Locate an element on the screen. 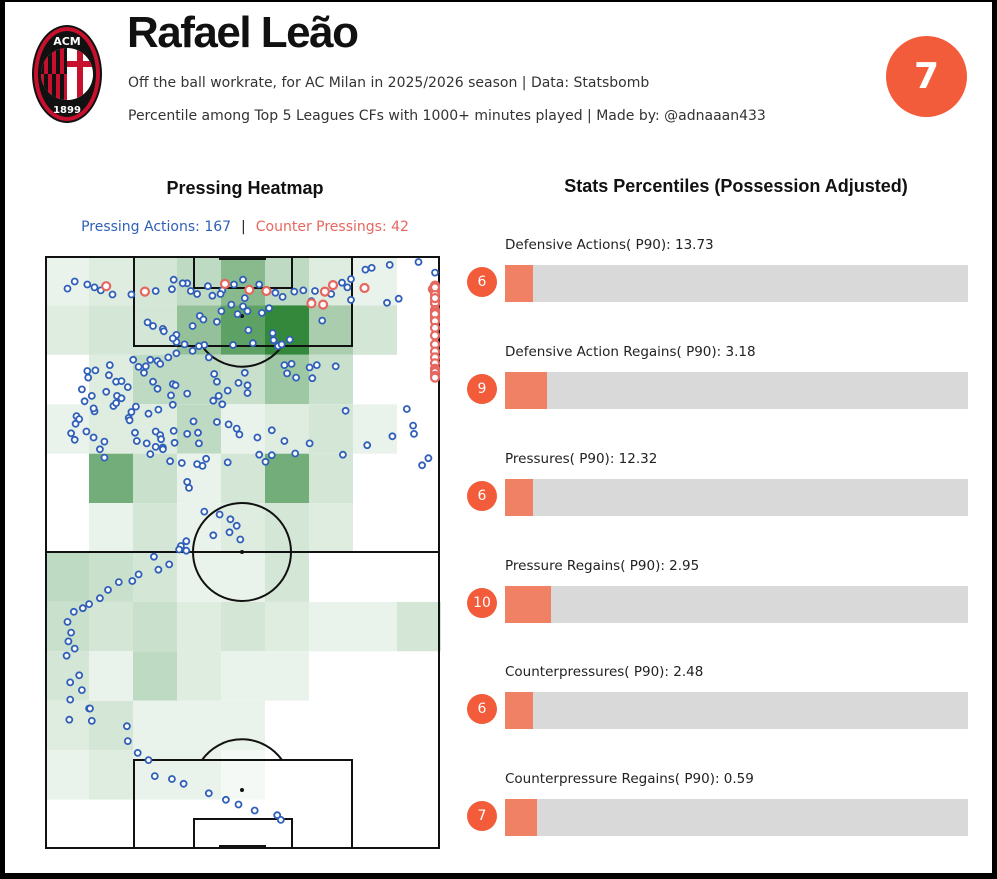 The height and width of the screenshot is (879, 997). stat-bar-fill is located at coordinates (528, 604).